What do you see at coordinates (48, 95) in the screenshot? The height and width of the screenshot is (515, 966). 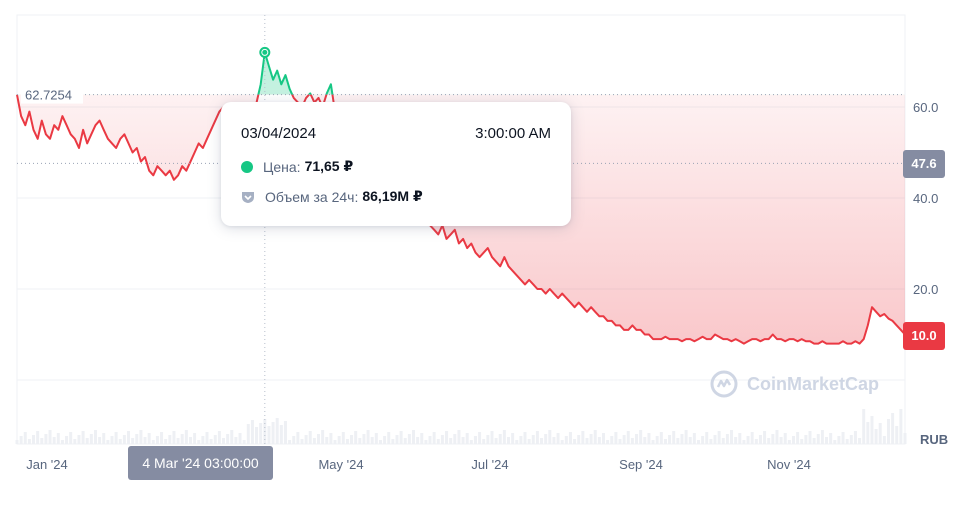 I see `reference-value-label: 62.7254` at bounding box center [48, 95].